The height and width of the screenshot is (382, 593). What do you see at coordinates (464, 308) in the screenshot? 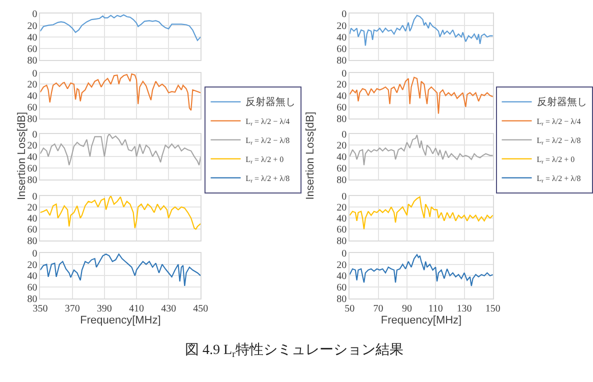
I see `x-tick-label: 130` at bounding box center [464, 308].